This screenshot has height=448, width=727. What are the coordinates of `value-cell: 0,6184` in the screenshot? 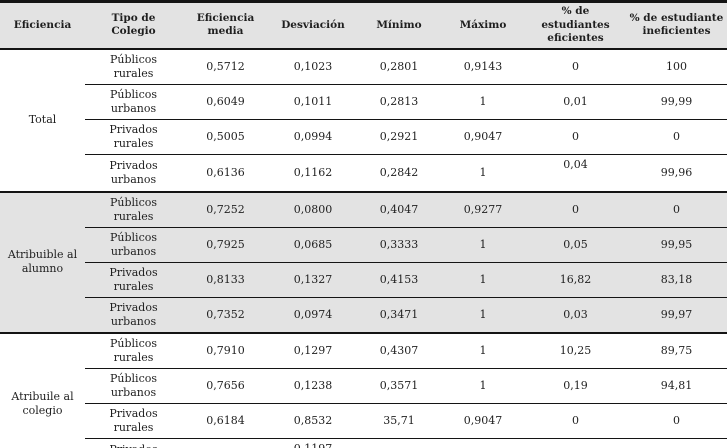 It's located at (225, 421).